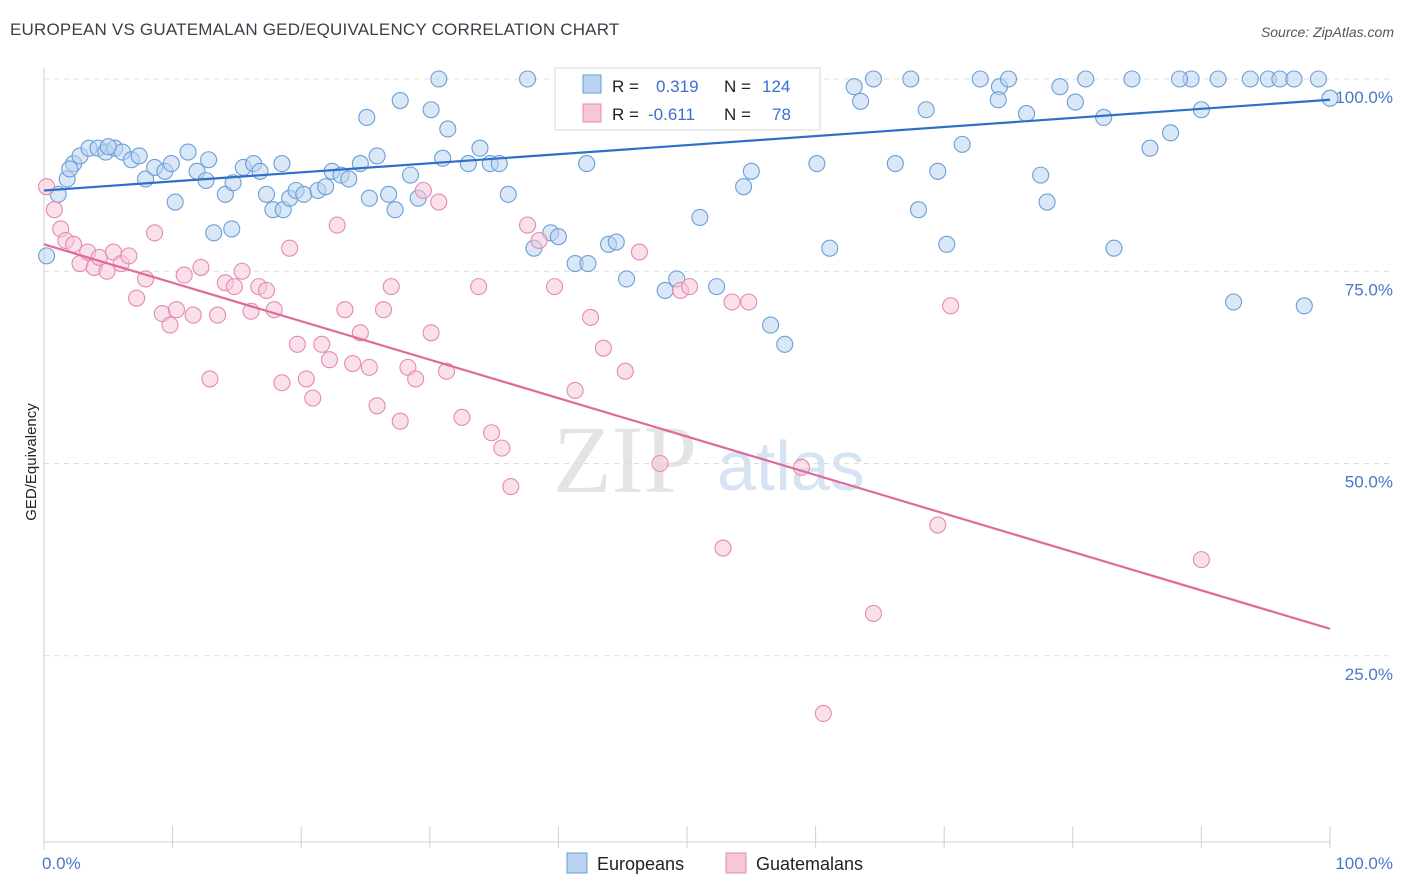 This screenshot has height=892, width=1406. What do you see at coordinates (781, 114) in the screenshot?
I see `legend-n-value-guatemalans: 78` at bounding box center [781, 114].